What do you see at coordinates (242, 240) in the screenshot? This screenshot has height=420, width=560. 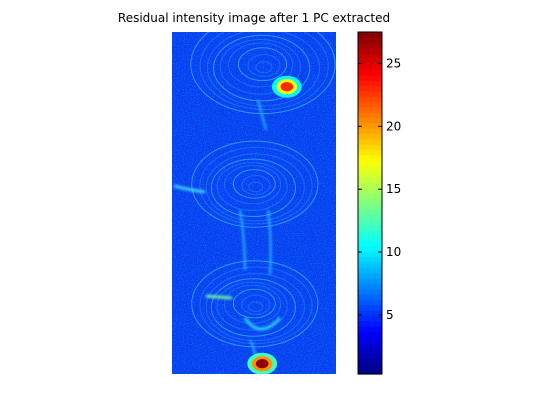 I see `cyan-streak-mid` at bounding box center [242, 240].